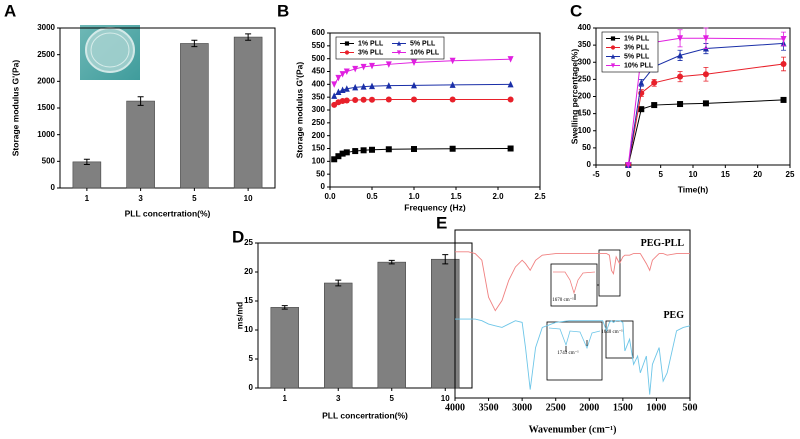 The image size is (800, 439). What do you see at coordinates (371, 52) in the screenshot?
I see `legend-label: 3% PLL` at bounding box center [371, 52].